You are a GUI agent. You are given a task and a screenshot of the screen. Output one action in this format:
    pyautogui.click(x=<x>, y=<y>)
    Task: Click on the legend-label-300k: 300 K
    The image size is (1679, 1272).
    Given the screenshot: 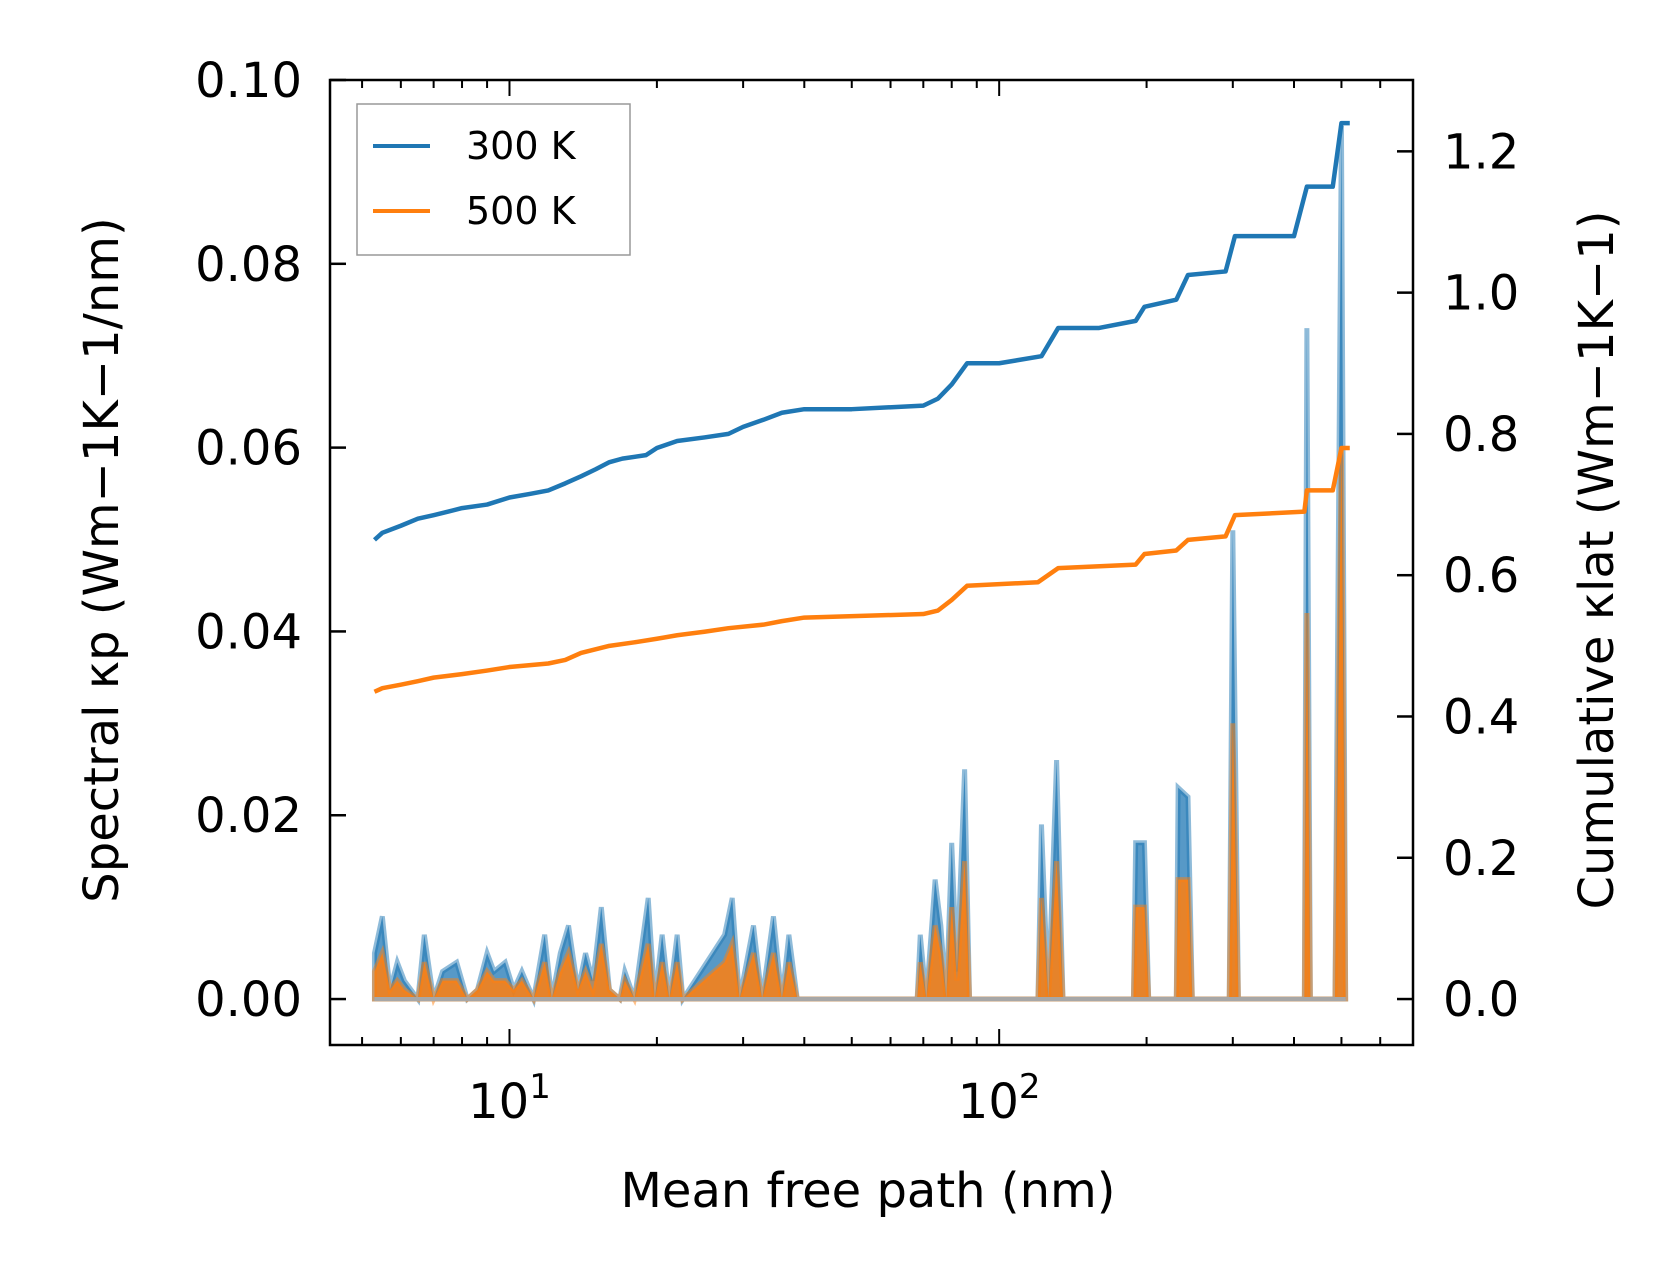 What is the action you would take?
    pyautogui.click(x=521, y=146)
    